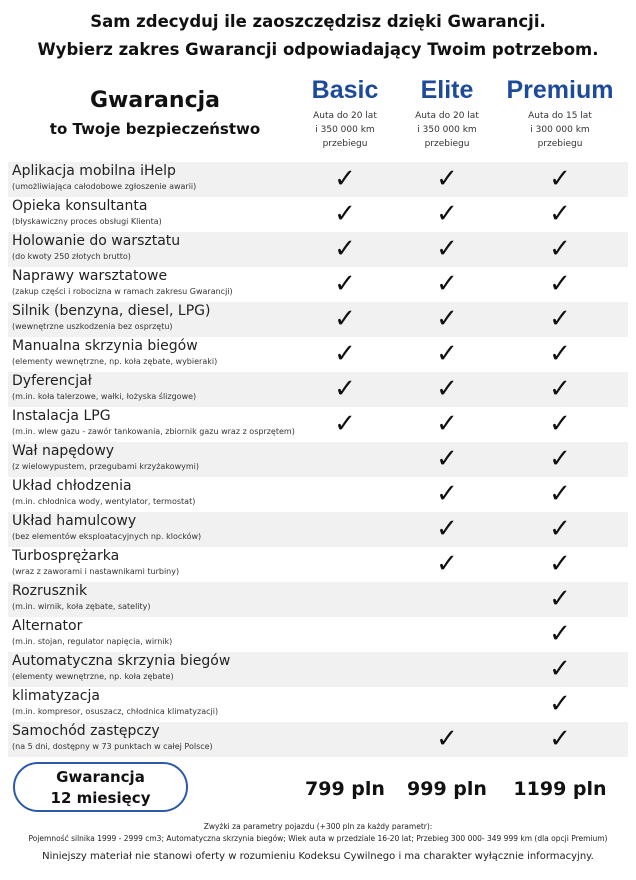 This screenshot has height=880, width=636. Describe the element at coordinates (560, 789) in the screenshot. I see `price-premium: 1199 pln` at that location.